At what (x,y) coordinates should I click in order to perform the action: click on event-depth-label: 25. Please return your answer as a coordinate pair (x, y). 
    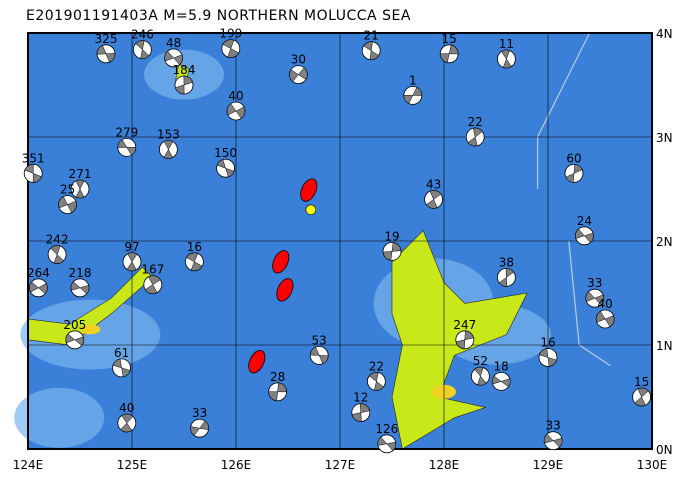
    Looking at the image, I should click on (67, 190).